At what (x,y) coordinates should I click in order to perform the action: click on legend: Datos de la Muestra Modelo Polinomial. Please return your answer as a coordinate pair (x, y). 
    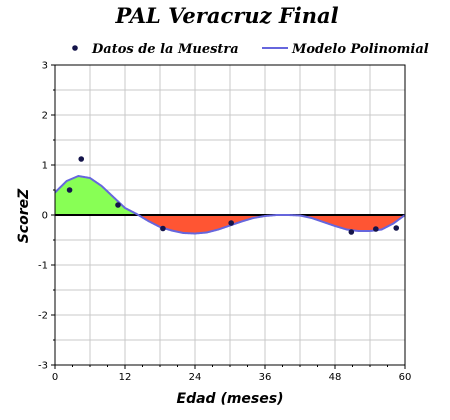
    Looking at the image, I should click on (250, 49).